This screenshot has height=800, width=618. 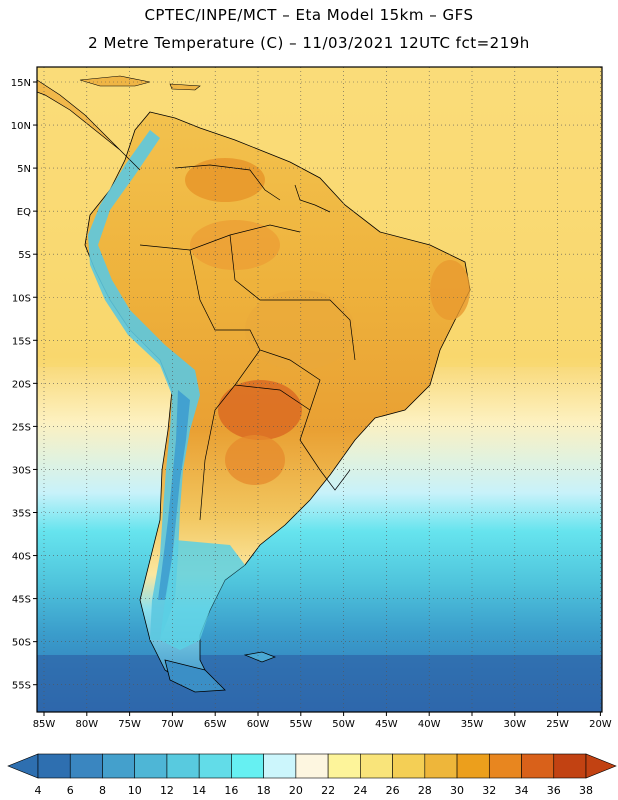 I want to click on latitude-label: 30S, so click(x=21, y=470).